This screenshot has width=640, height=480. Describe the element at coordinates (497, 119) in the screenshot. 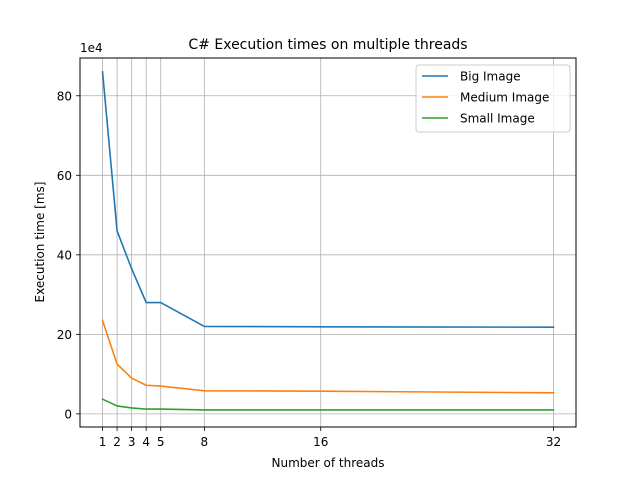

I see `legend-label: Small Image` at that location.